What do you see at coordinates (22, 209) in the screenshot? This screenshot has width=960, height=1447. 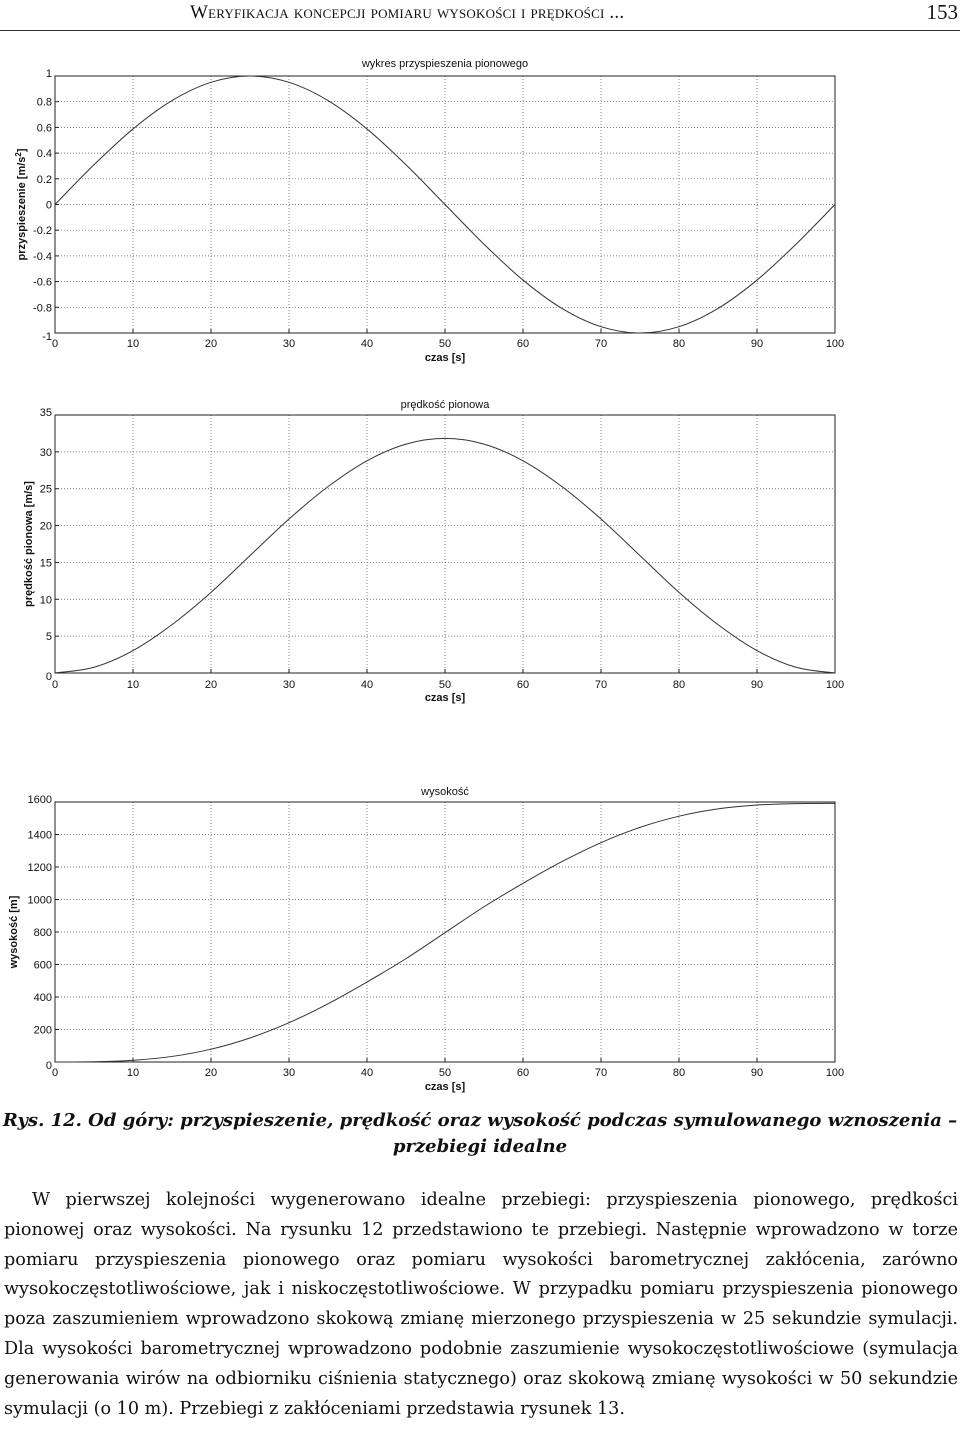 I see `y-axis-label-main: przyspieszenie [m/s` at bounding box center [22, 209].